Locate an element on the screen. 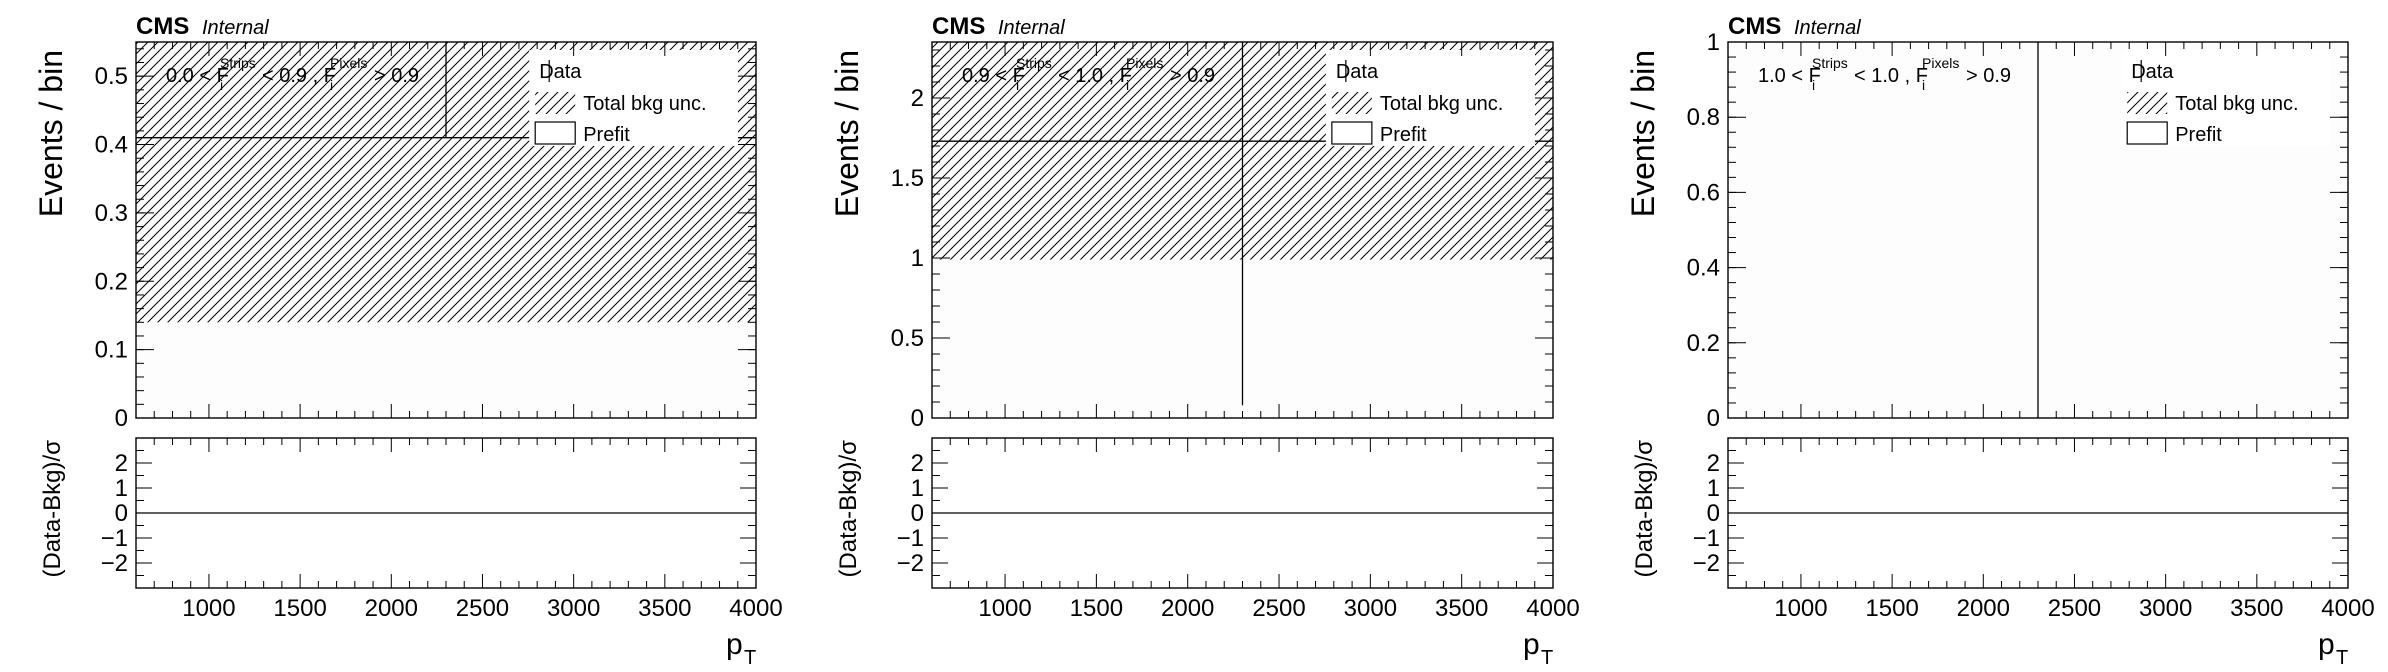  selection-lo: 0.0 < F is located at coordinates (197, 76).